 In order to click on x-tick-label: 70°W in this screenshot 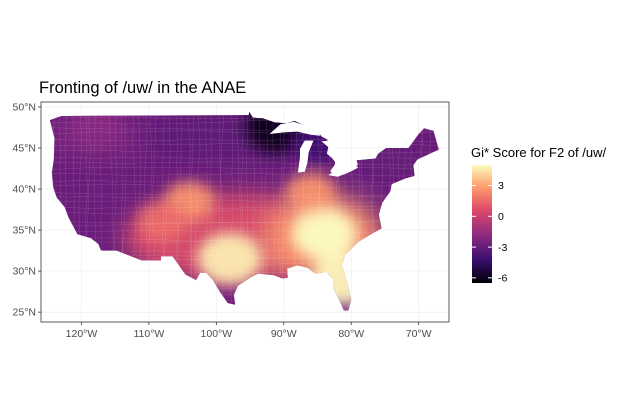, I will do `click(419, 334)`.